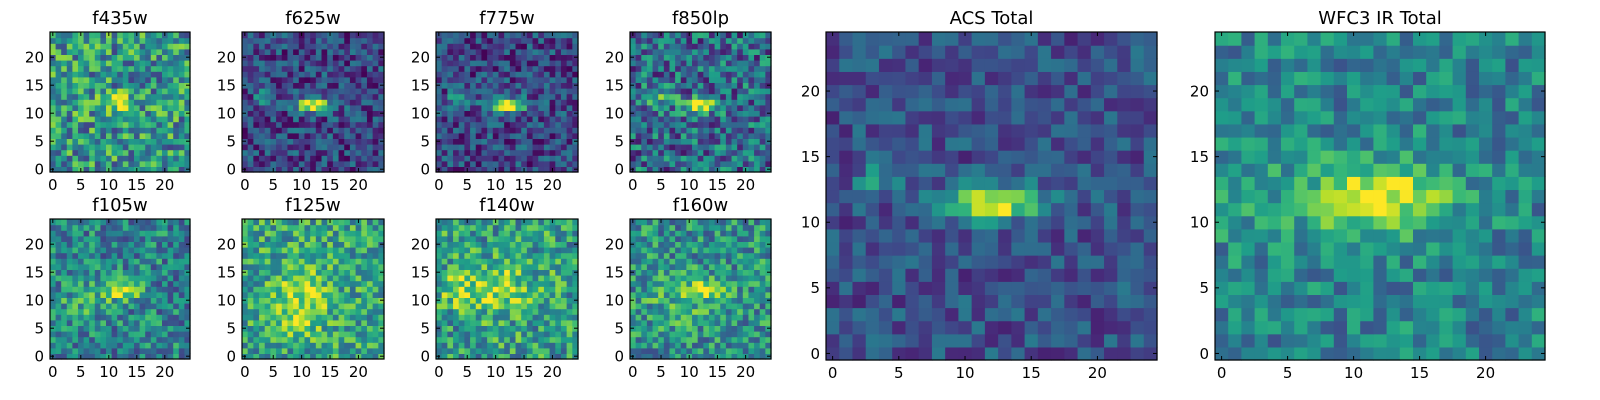  I want to click on y-tick-label: 10, so click(420, 301).